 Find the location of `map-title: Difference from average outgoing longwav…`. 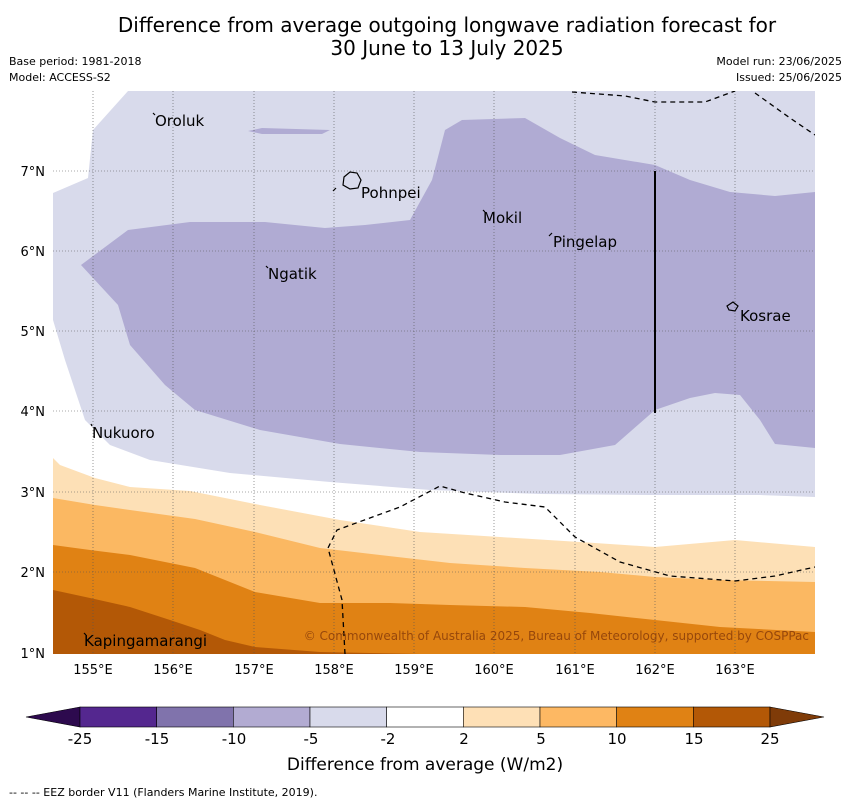

map-title: Difference from average outgoing longwav… is located at coordinates (425, 37).